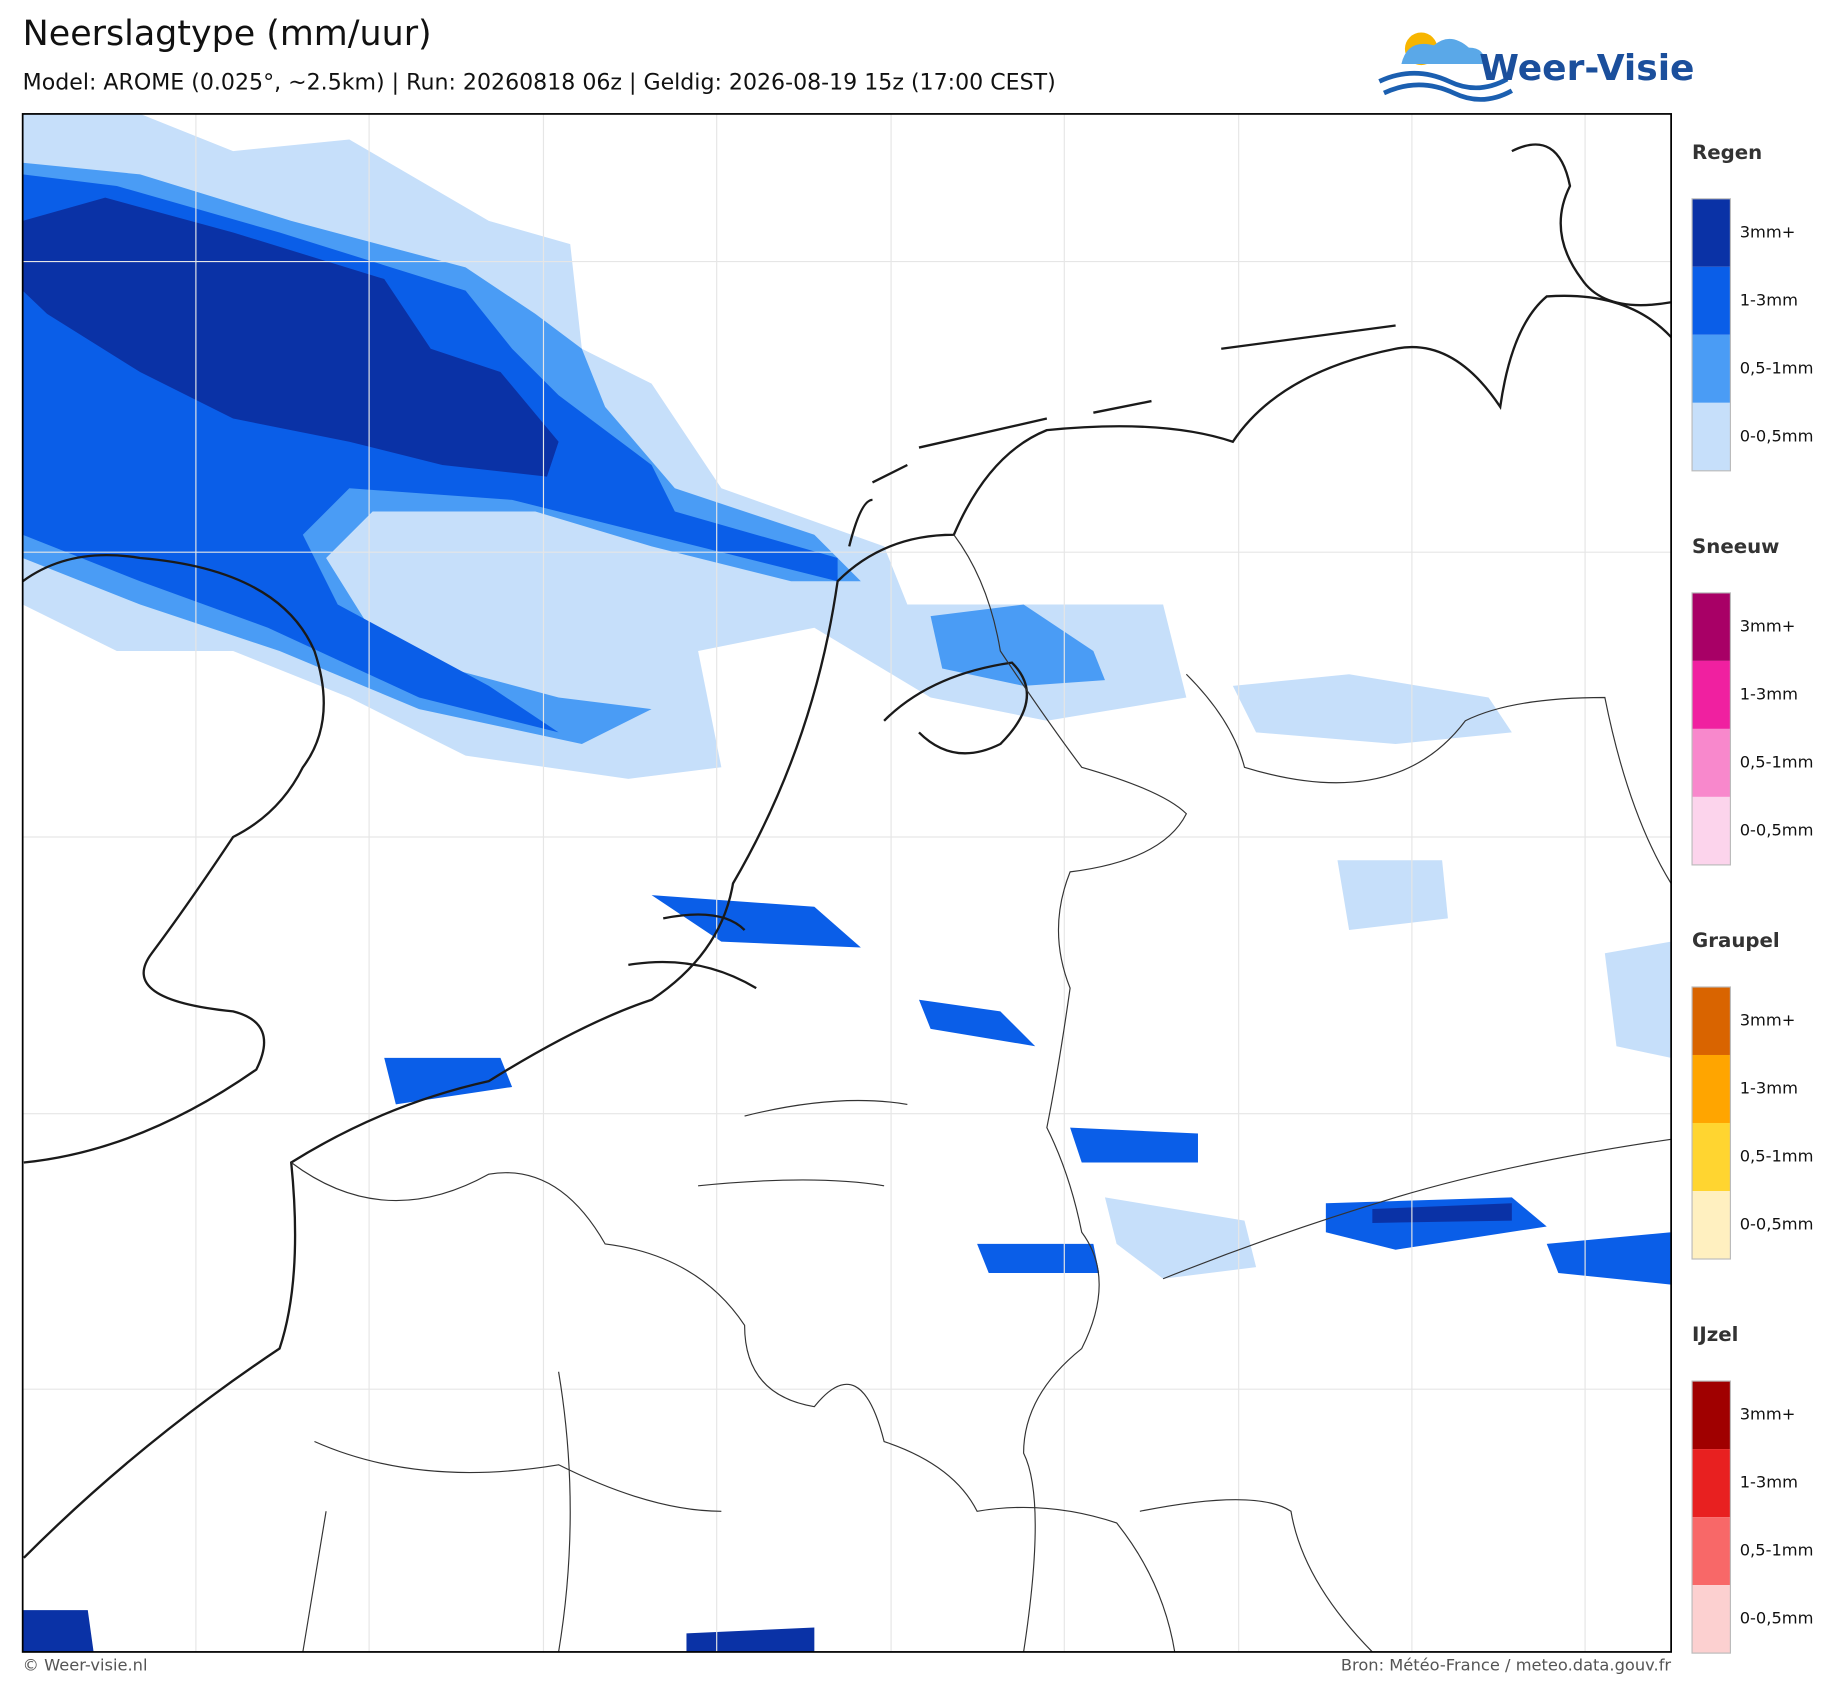  Describe the element at coordinates (227, 34) in the screenshot. I see `title: Neerslagtype (mm/uur)` at that location.